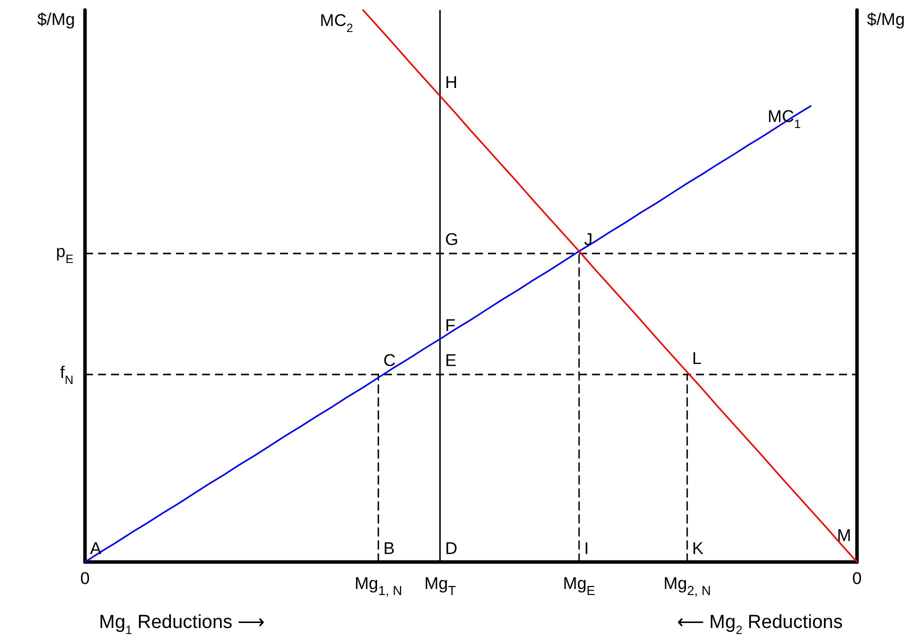 The width and height of the screenshot is (920, 638). What do you see at coordinates (389, 548) in the screenshot?
I see `annotation: B` at bounding box center [389, 548].